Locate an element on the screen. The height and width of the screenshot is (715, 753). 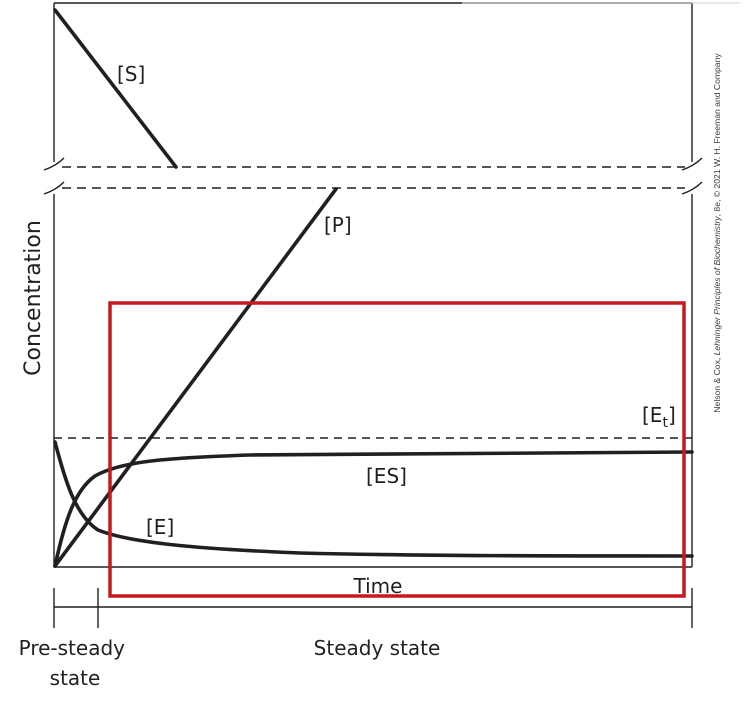
credit-suffix: , 8e, © 2021 W. H. Freeman and Company is located at coordinates (717, 135).